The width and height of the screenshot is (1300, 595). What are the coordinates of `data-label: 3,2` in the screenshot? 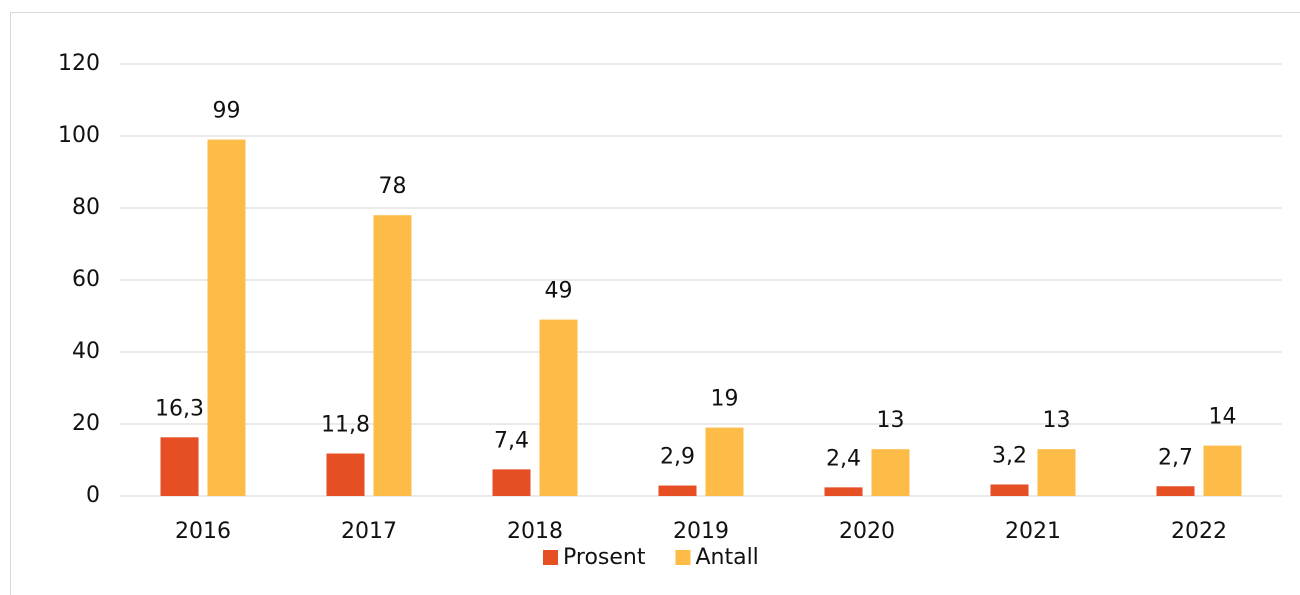 It's located at (1009, 455).